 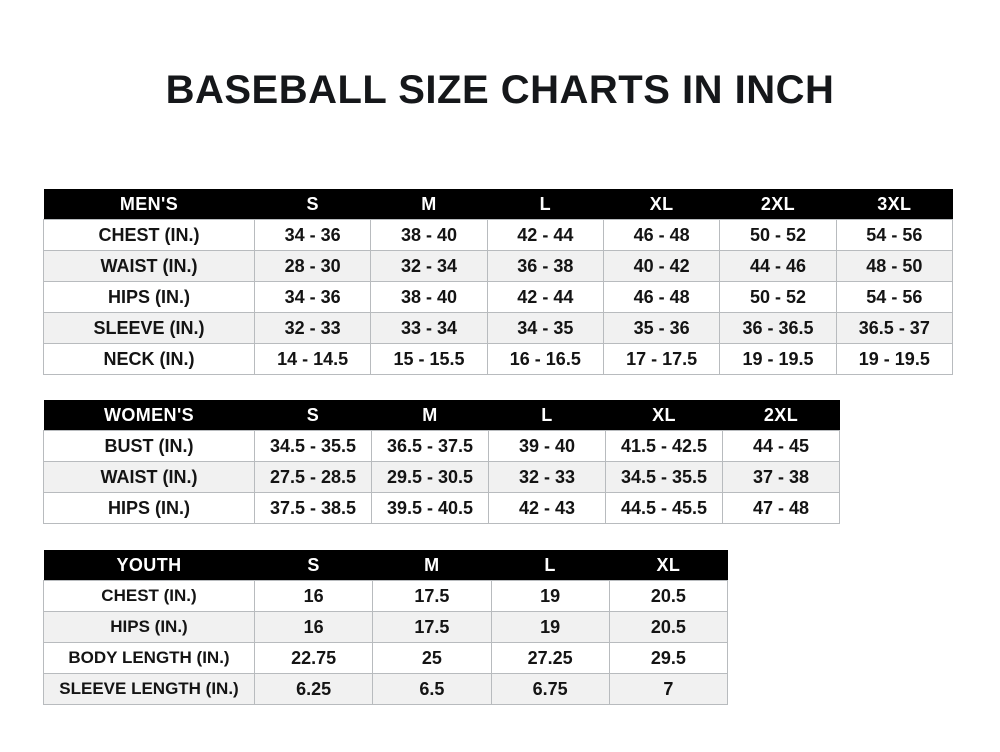 What do you see at coordinates (545, 359) in the screenshot?
I see `measurement-value: 16 - 16.5` at bounding box center [545, 359].